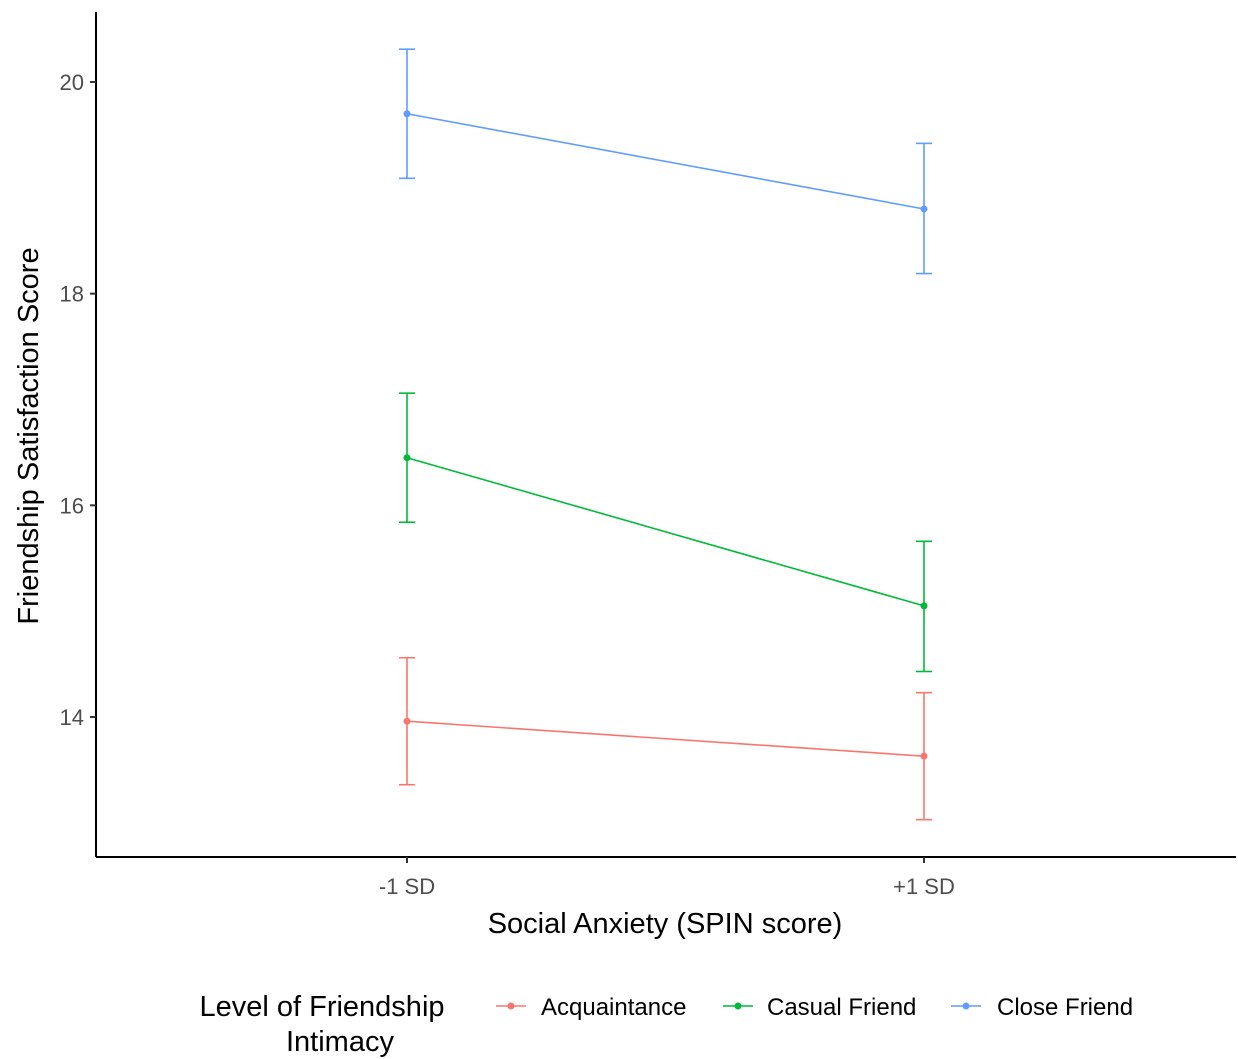 The height and width of the screenshot is (1059, 1238). What do you see at coordinates (78, 400) in the screenshot?
I see `y-ticks: 14 16 18 20` at bounding box center [78, 400].